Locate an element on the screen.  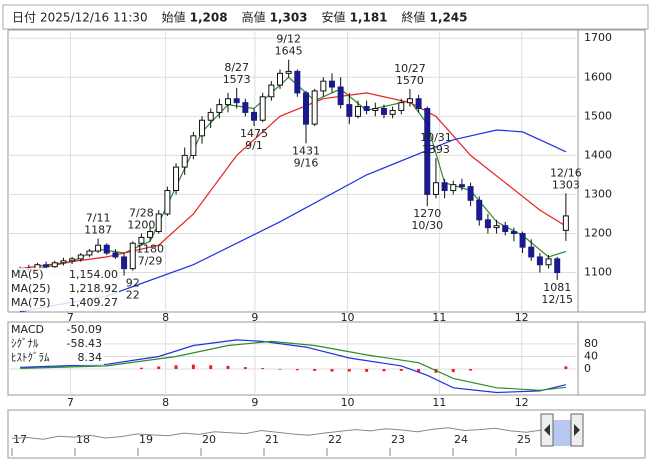
y-tick-label: 1700 is located at coordinates (598, 37).